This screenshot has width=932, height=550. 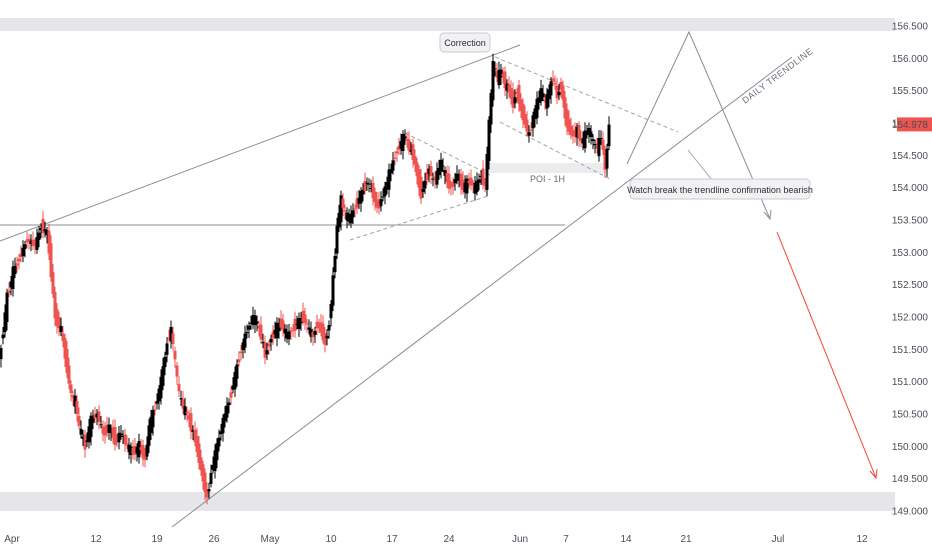 What do you see at coordinates (556, 151) in the screenshot?
I see `correction-lower-dashed` at bounding box center [556, 151].